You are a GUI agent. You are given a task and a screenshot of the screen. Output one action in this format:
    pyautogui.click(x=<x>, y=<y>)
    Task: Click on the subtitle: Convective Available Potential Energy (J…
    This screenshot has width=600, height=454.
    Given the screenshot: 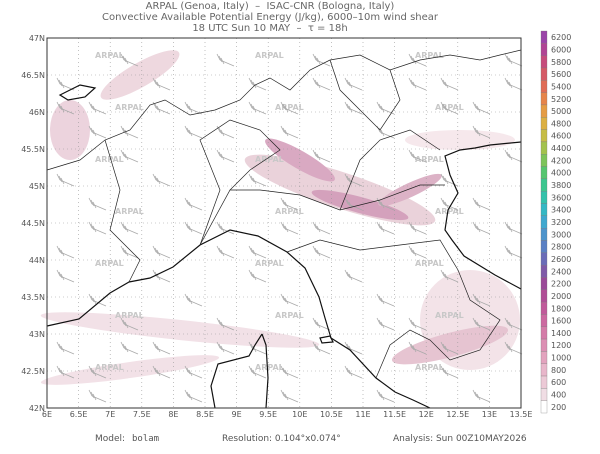 What is the action you would take?
    pyautogui.click(x=270, y=17)
    